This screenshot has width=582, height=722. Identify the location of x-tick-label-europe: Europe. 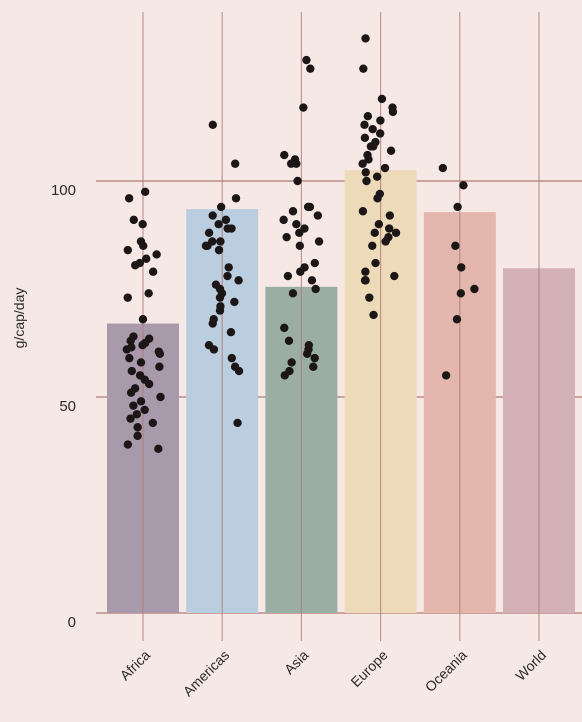
(368, 668).